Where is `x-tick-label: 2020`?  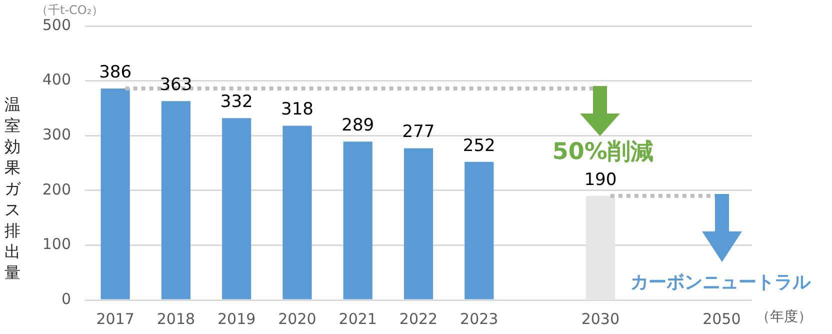 x-tick-label: 2020 is located at coordinates (297, 319).